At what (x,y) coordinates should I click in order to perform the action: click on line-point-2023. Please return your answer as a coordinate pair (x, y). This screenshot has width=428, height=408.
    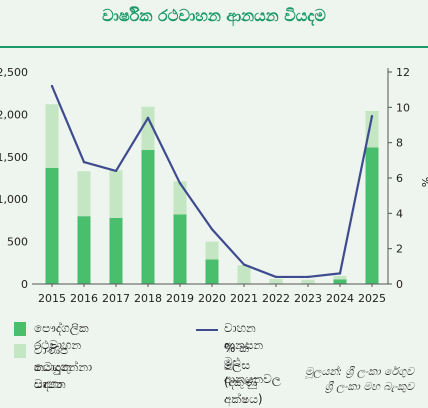
    Looking at the image, I should click on (308, 277).